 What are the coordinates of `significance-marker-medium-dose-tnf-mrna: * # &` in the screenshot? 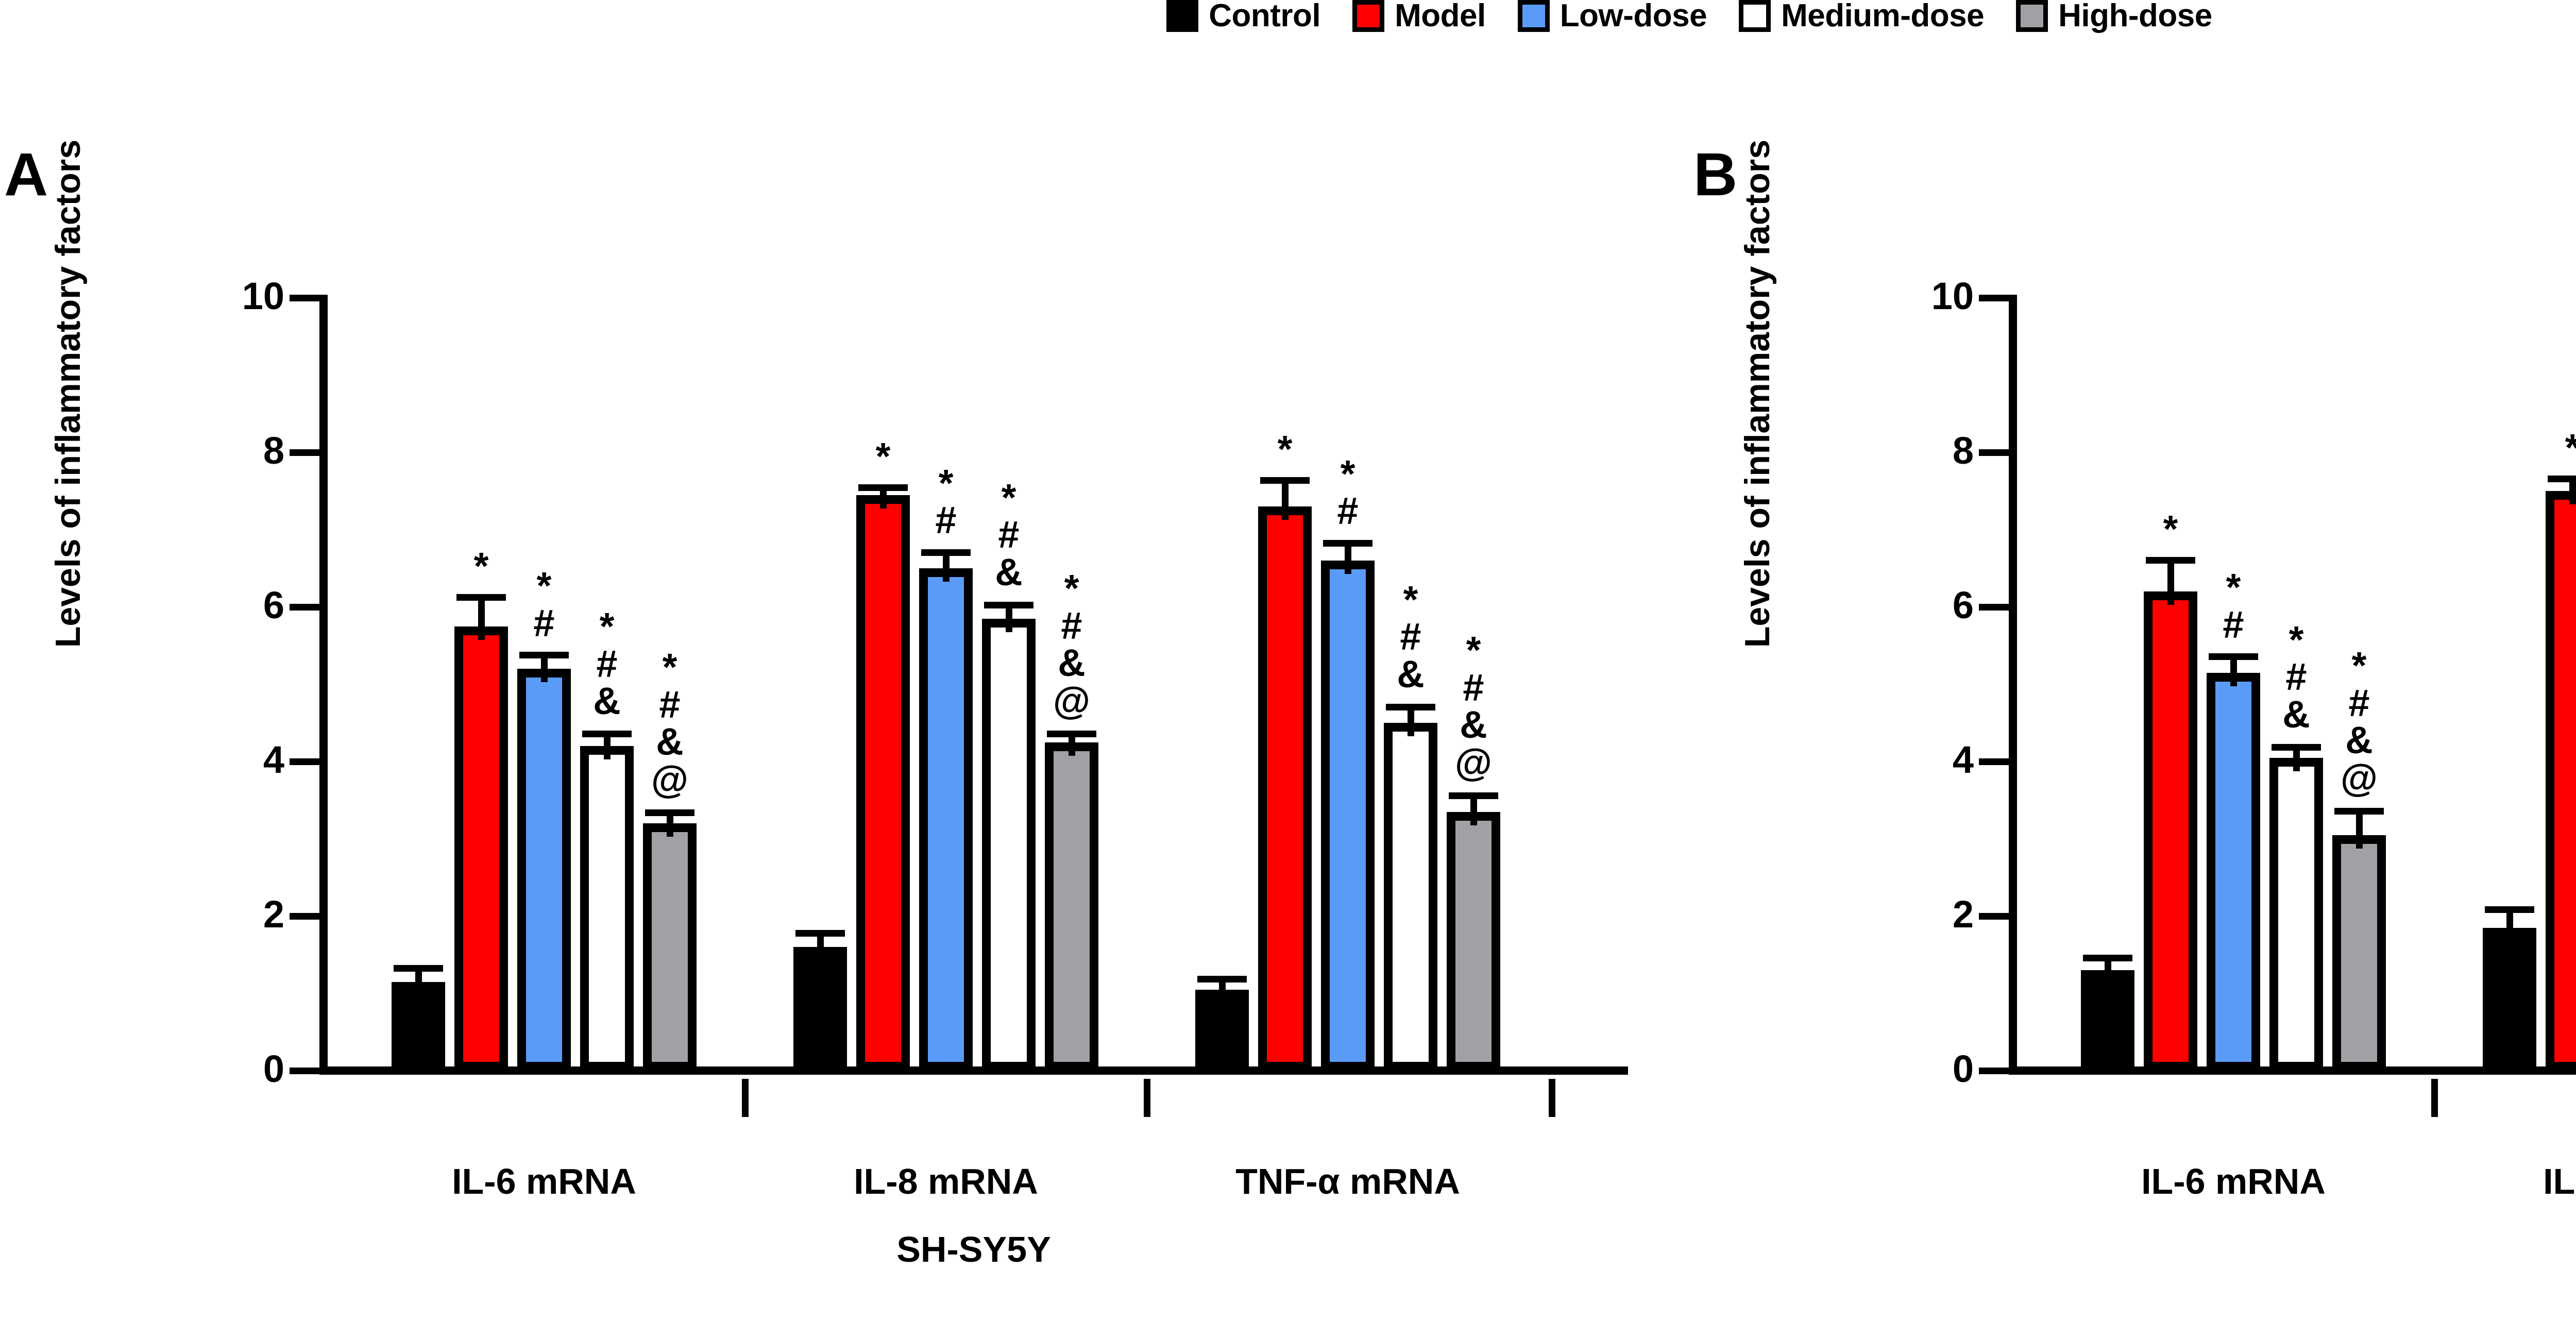 It's located at (1411, 637).